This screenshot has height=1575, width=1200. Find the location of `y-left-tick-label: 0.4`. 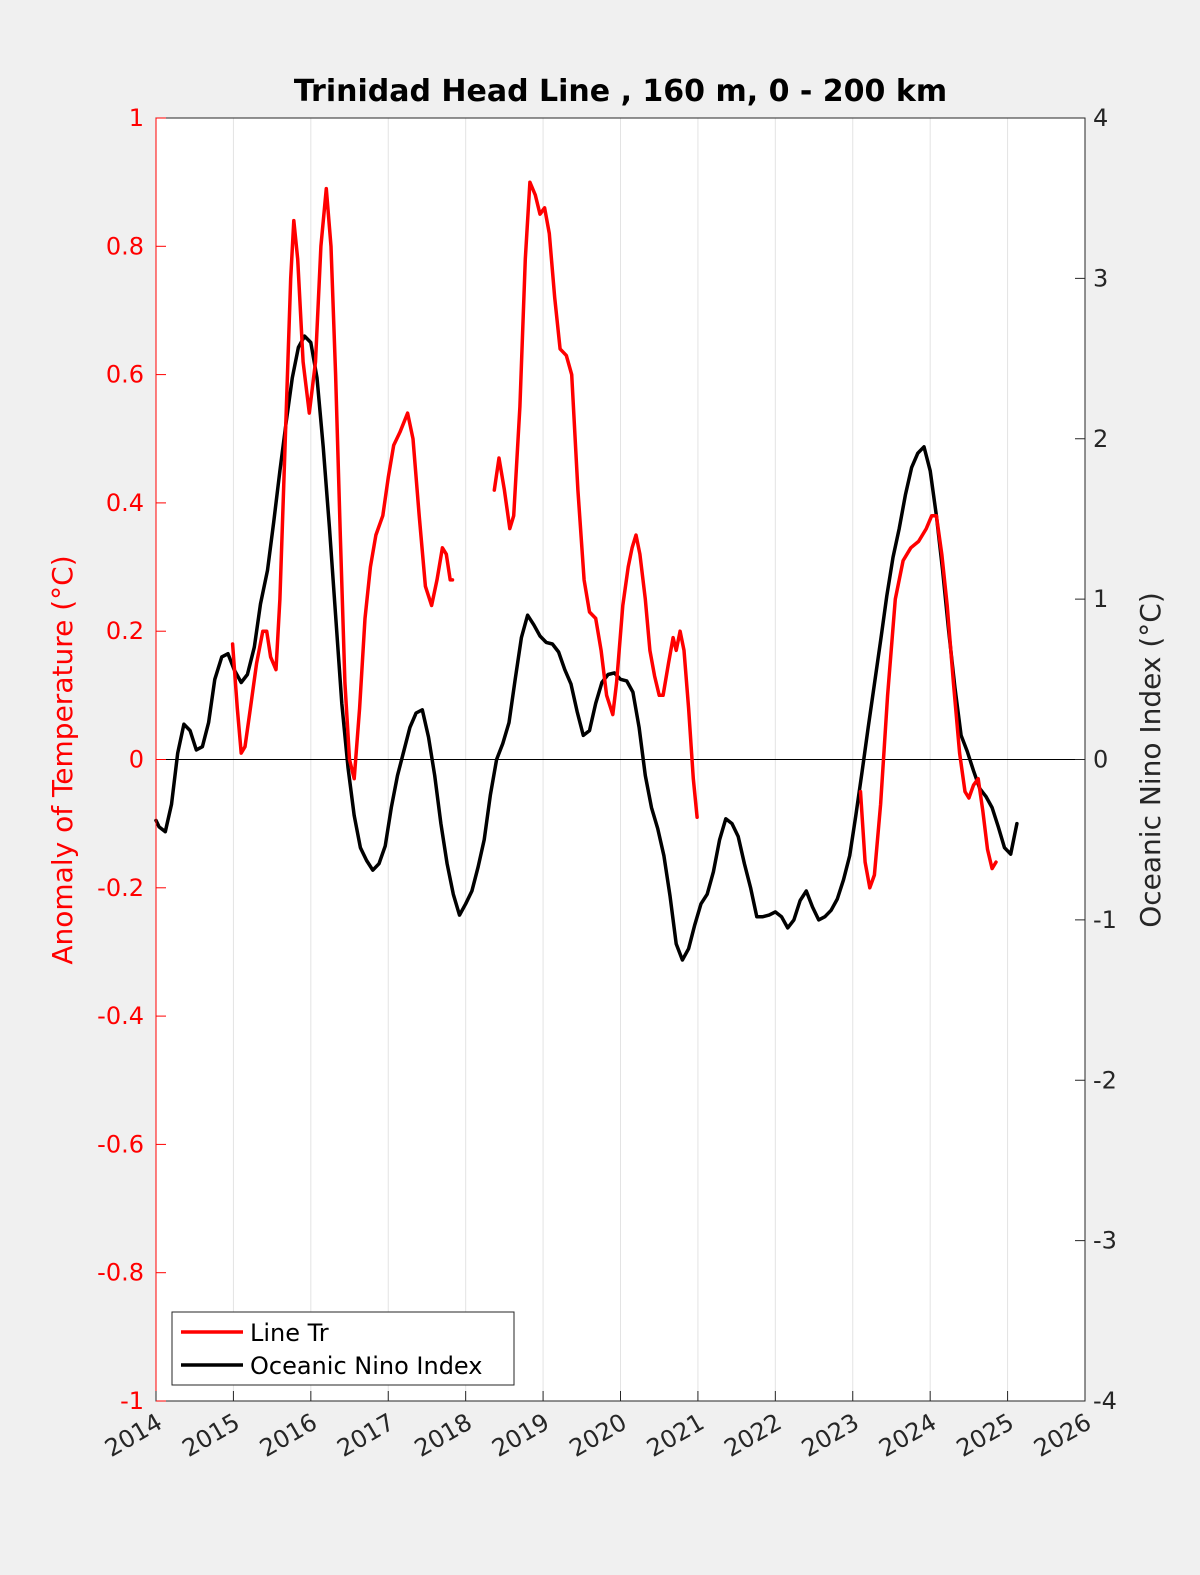

y-left-tick-label: 0.4 is located at coordinates (125, 503).